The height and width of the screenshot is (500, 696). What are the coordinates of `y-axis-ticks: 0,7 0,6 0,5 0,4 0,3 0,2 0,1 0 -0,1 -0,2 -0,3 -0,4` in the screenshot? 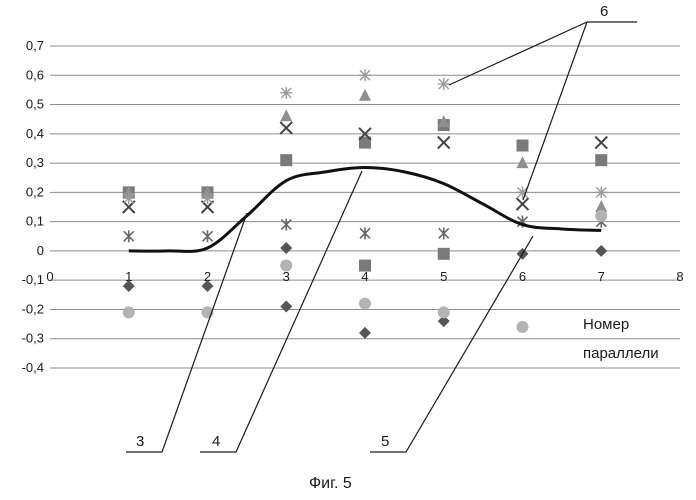 It's located at (33, 206).